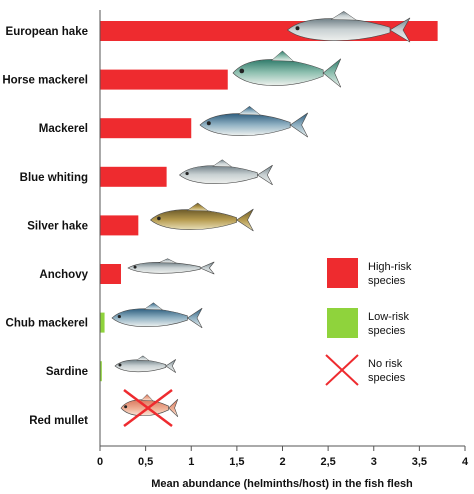 The image size is (474, 494). Describe the element at coordinates (145, 462) in the screenshot. I see `x-tick-label-1: 0,5` at that location.